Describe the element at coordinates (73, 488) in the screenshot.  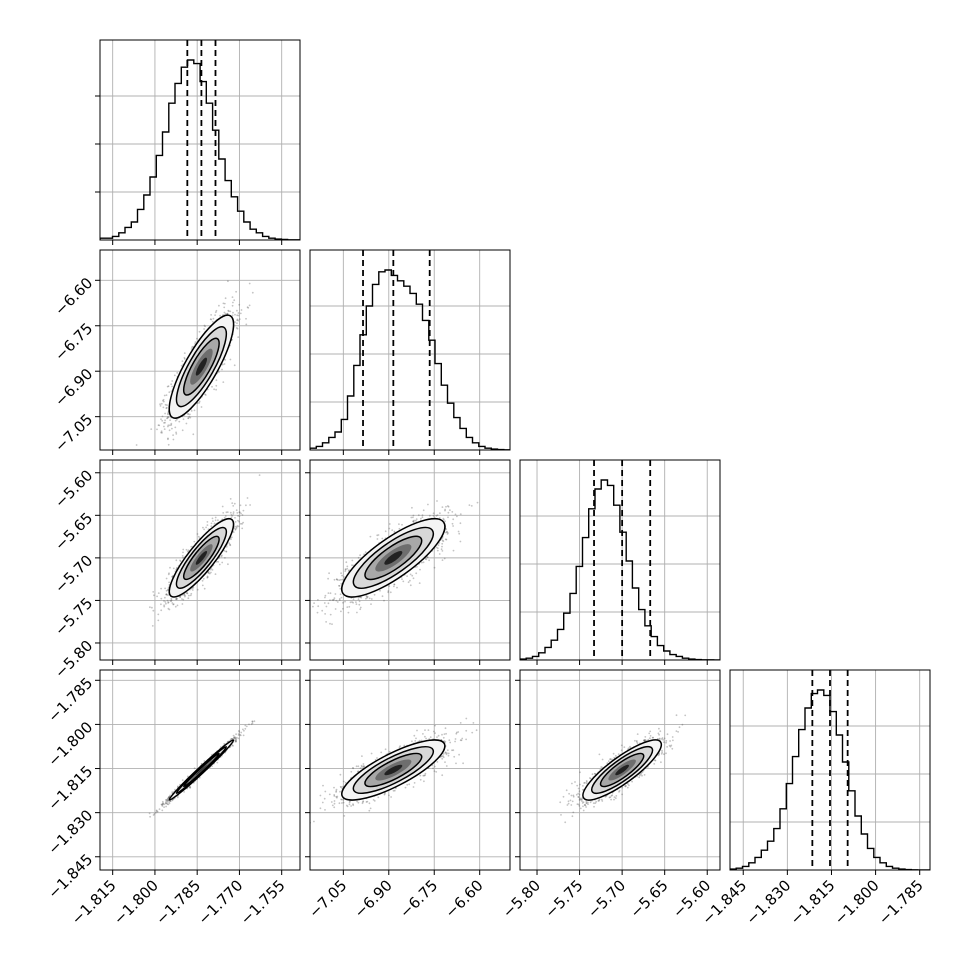
I see `y-tick-label: −5.60` at that location.